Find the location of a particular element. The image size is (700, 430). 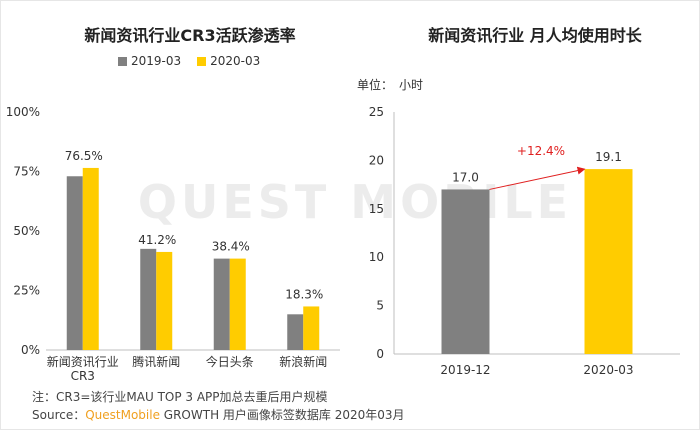

x-tick-label: 2019-12 is located at coordinates (465, 370).